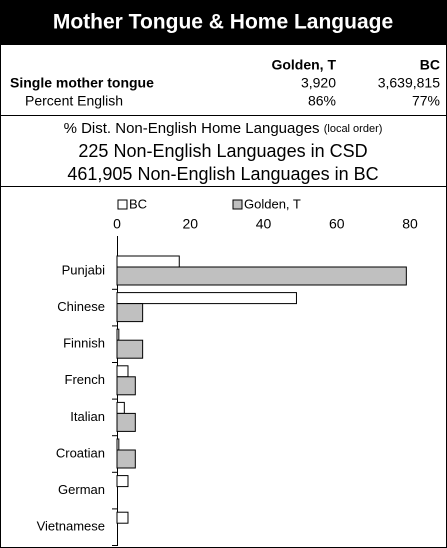 The height and width of the screenshot is (548, 447). I want to click on row-label: Percent English, so click(74, 101).